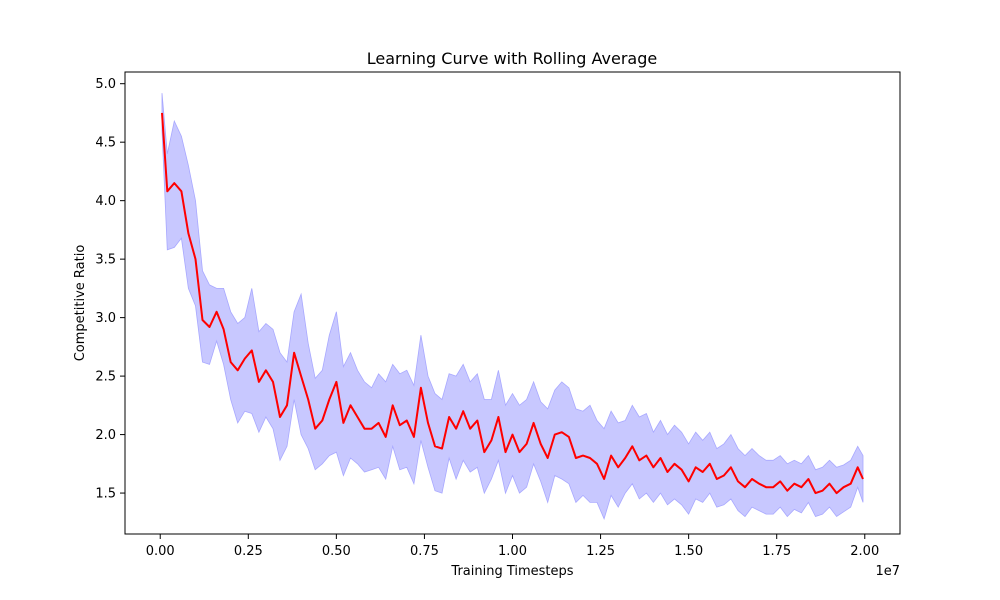  Describe the element at coordinates (864, 551) in the screenshot. I see `x-tick-label: 2.00` at that location.